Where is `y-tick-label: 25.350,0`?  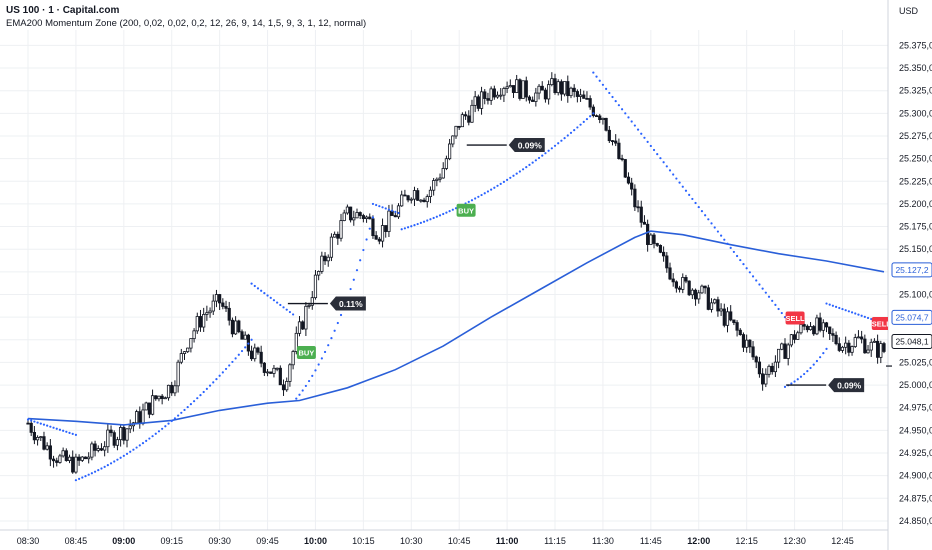
y-tick-label: 25.350,0 is located at coordinates (915, 68).